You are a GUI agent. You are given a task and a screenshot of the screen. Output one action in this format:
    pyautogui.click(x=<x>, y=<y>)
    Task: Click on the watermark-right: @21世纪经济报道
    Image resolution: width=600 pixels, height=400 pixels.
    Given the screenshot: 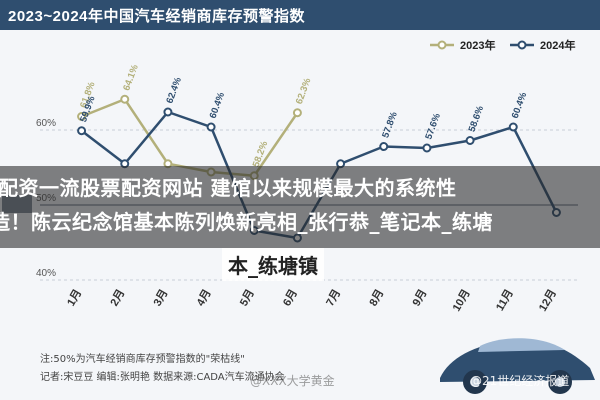 What is the action you would take?
    pyautogui.click(x=520, y=381)
    